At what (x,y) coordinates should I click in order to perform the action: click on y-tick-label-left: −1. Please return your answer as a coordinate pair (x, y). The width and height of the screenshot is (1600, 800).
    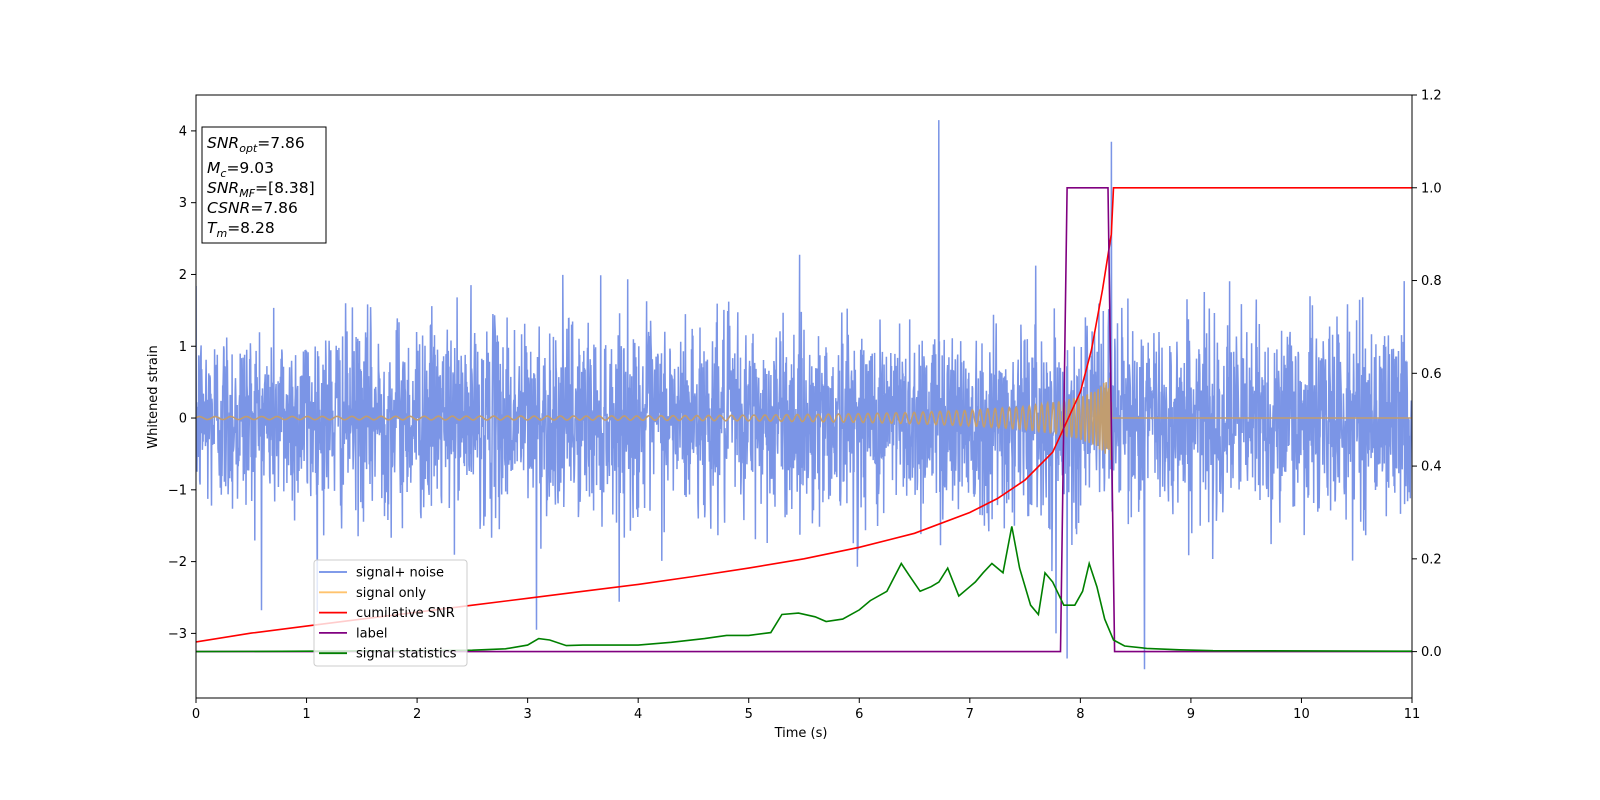
    Looking at the image, I should click on (177, 490).